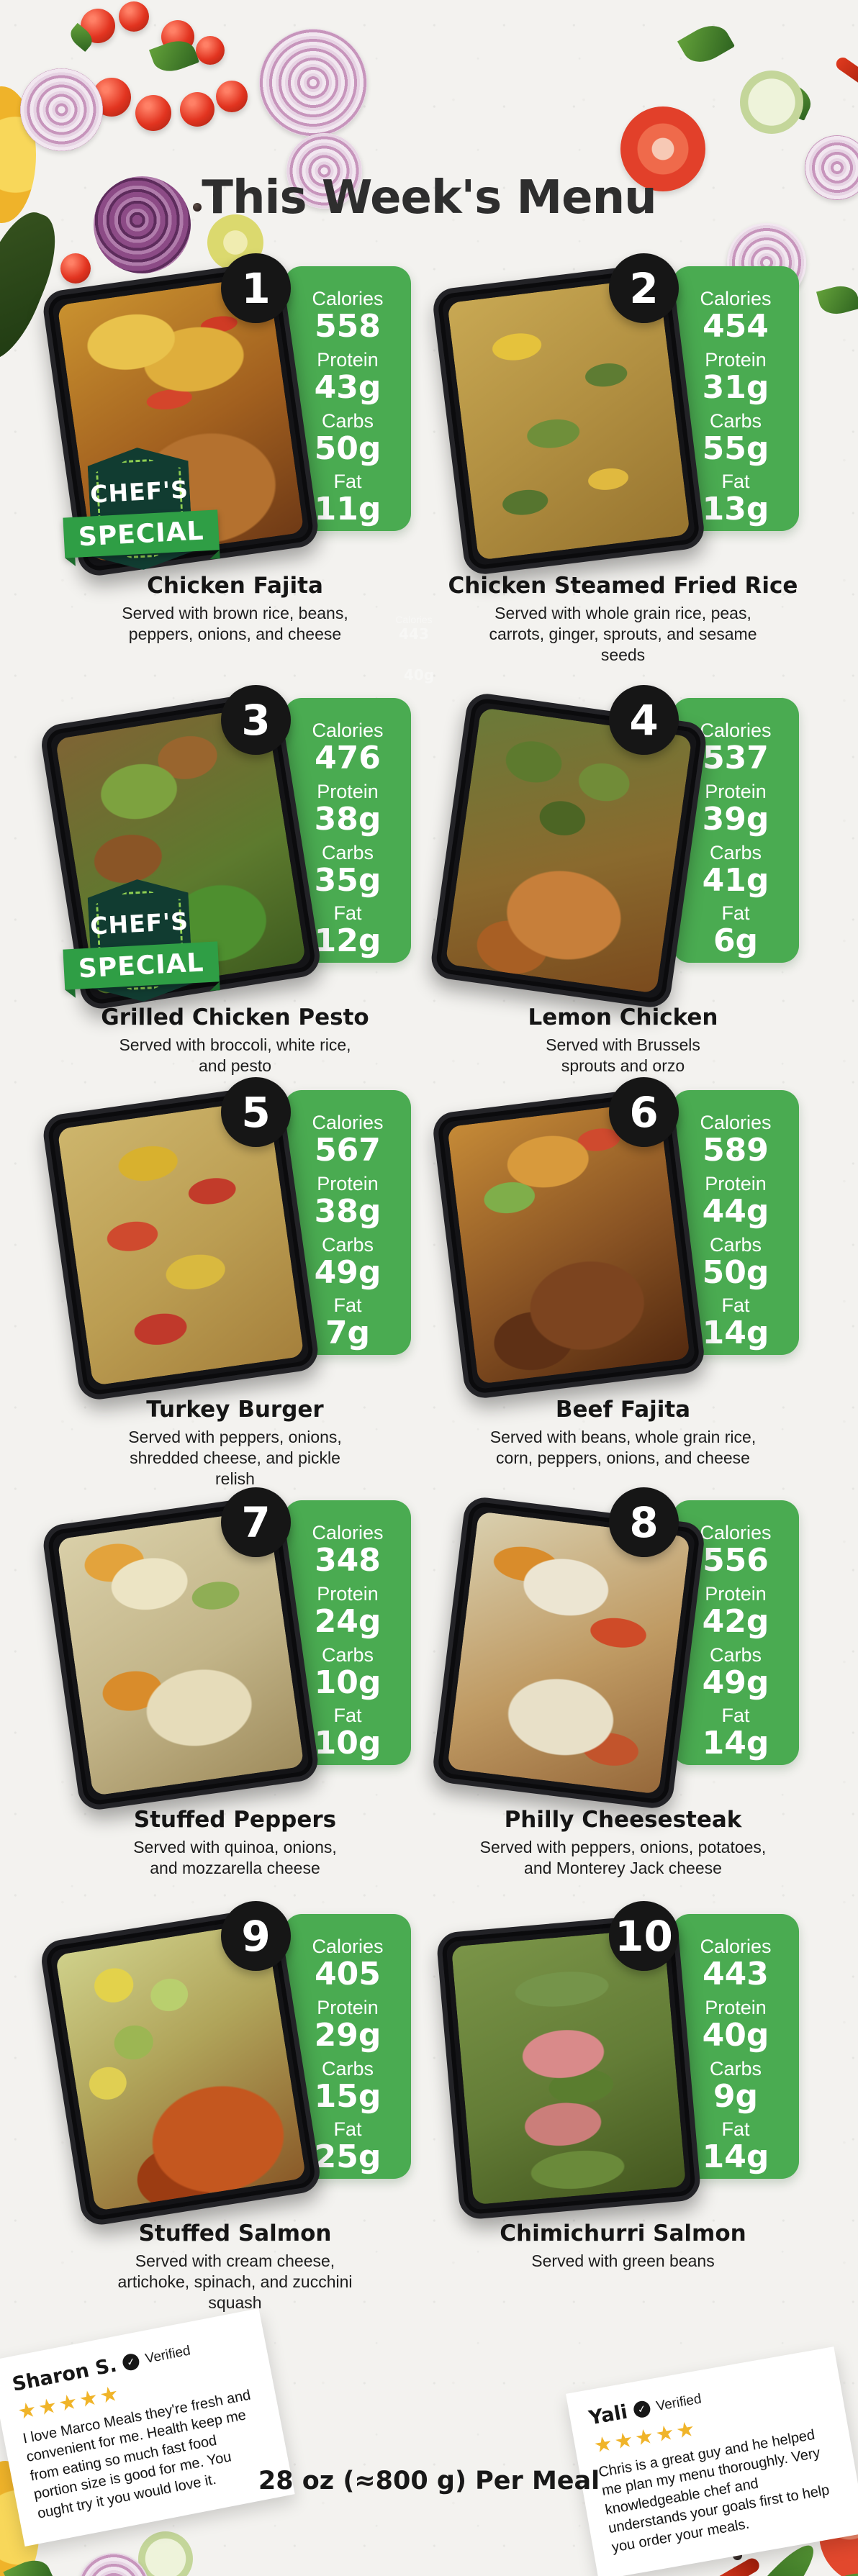 The width and height of the screenshot is (858, 2576). What do you see at coordinates (347, 1621) in the screenshot?
I see `protein-value: 24g` at bounding box center [347, 1621].